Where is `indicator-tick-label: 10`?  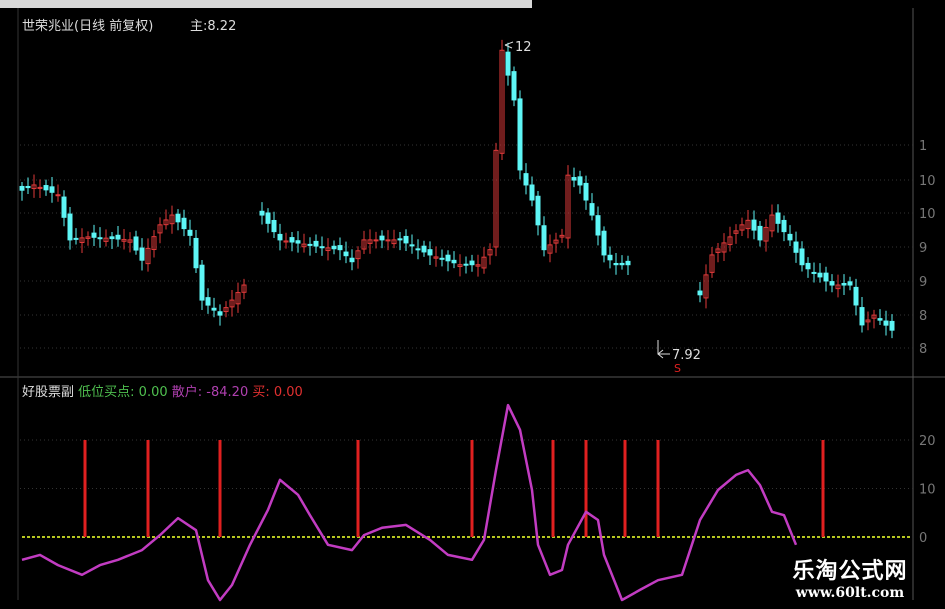 indicator-tick-label: 10 is located at coordinates (927, 490).